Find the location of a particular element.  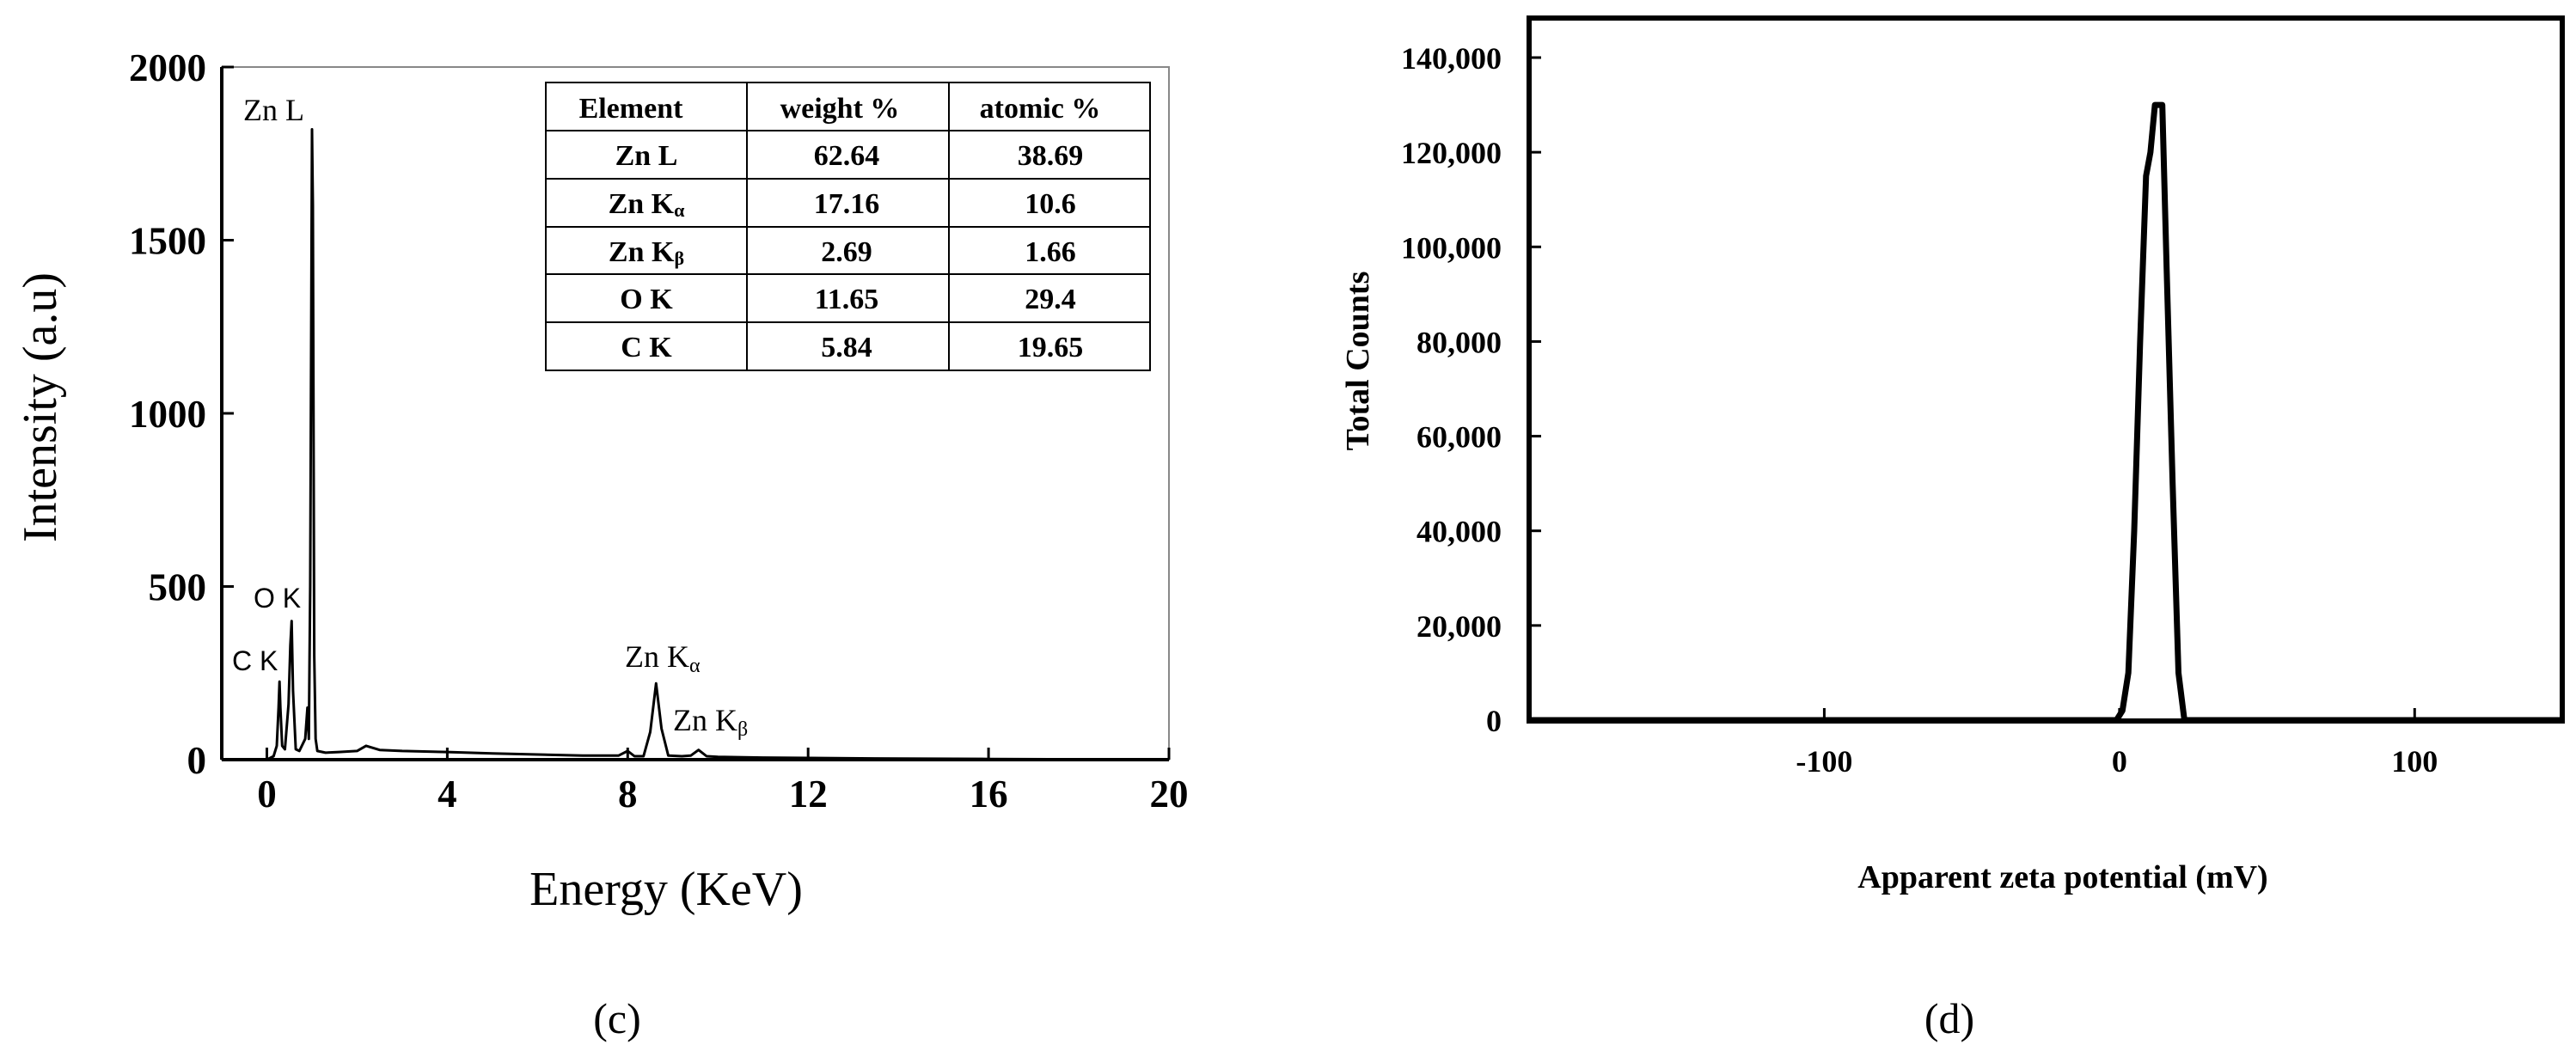

table-cell-weight: 62.64 is located at coordinates (847, 156).